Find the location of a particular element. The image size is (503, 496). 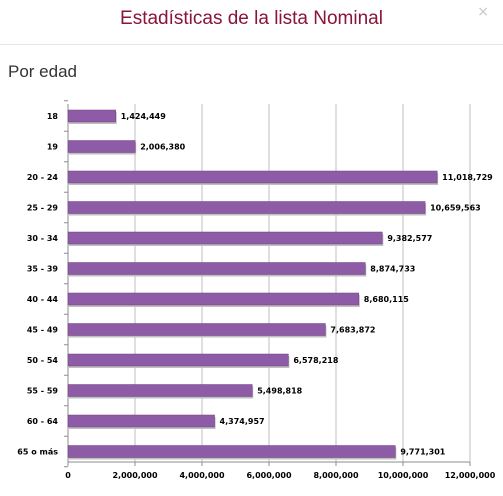

x-tick-label: 2,000,000 is located at coordinates (134, 475).